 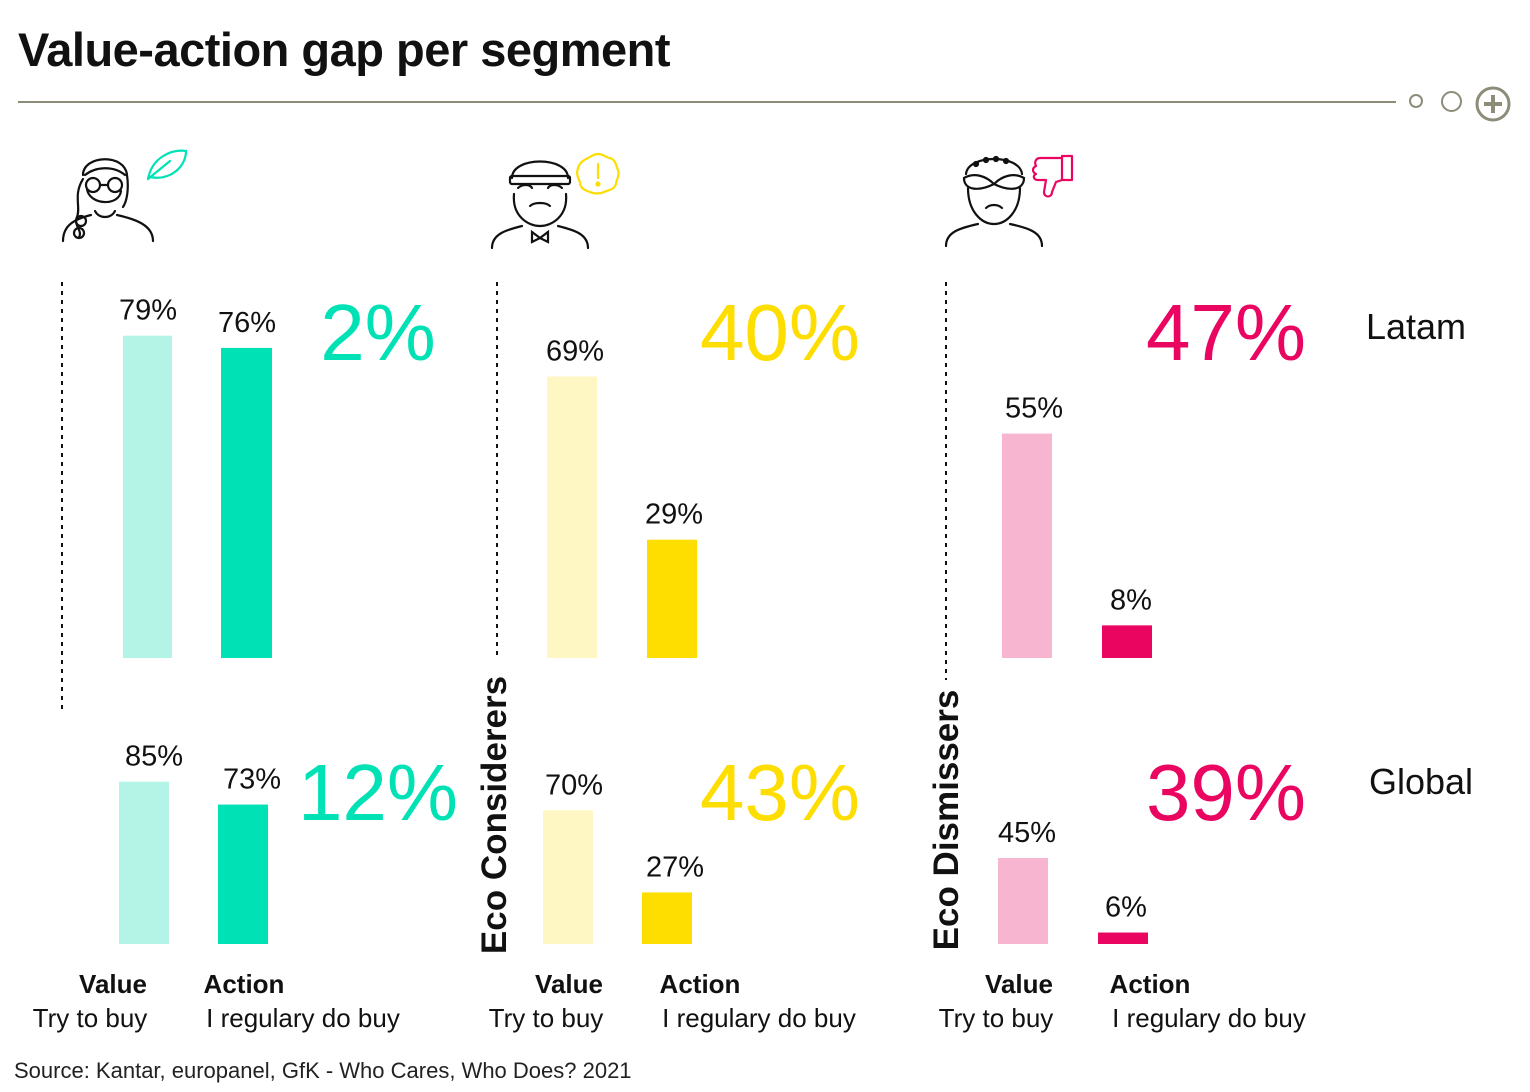 What do you see at coordinates (1416, 326) in the screenshot?
I see `row-label-latam: Latam` at bounding box center [1416, 326].